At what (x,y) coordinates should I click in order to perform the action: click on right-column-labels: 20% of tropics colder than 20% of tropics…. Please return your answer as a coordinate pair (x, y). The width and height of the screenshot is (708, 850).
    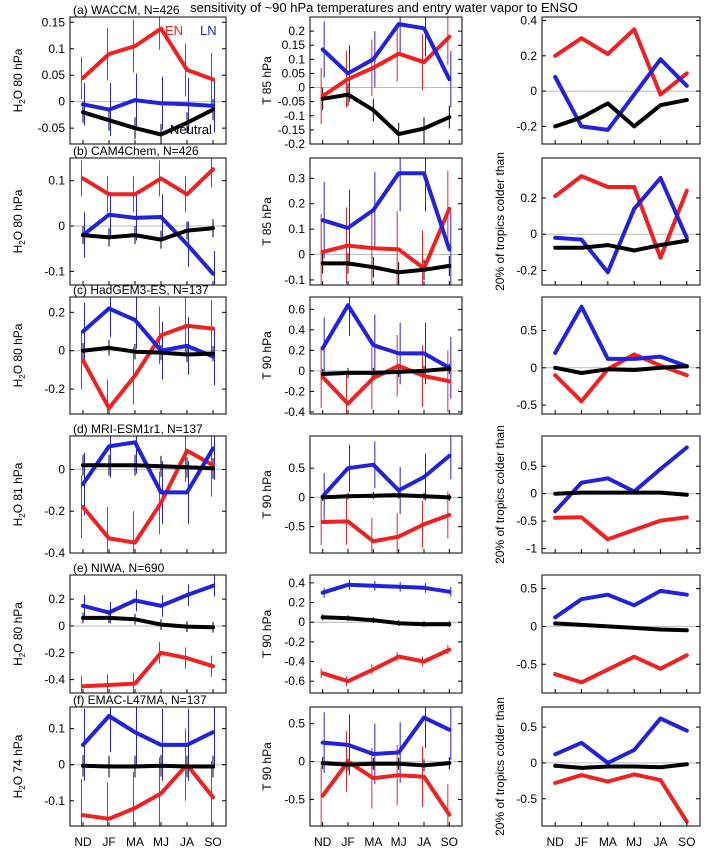
    Looking at the image, I should click on (500, 494).